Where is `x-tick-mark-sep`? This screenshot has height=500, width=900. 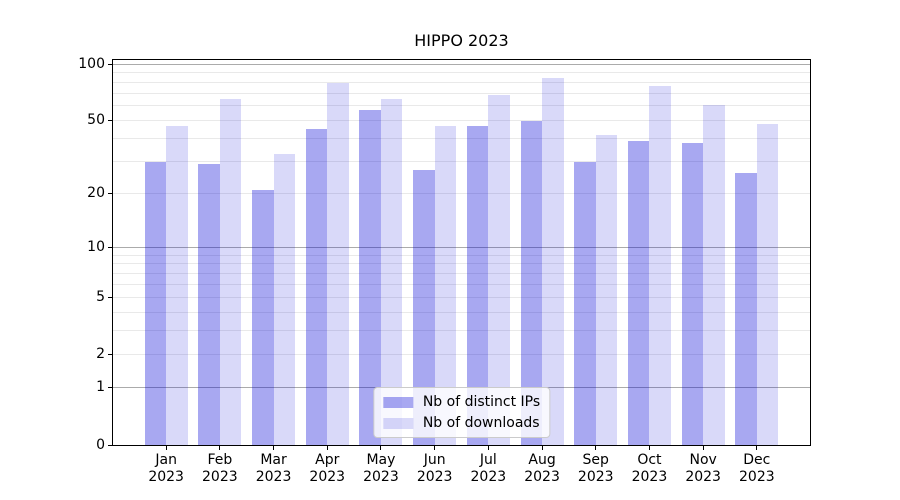
x-tick-mark-sep is located at coordinates (596, 448).